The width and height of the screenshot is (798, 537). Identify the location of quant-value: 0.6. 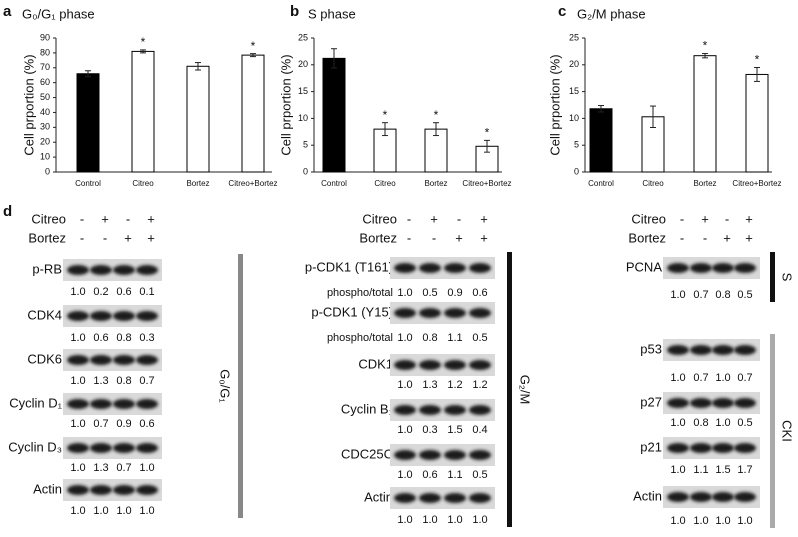
(429, 475).